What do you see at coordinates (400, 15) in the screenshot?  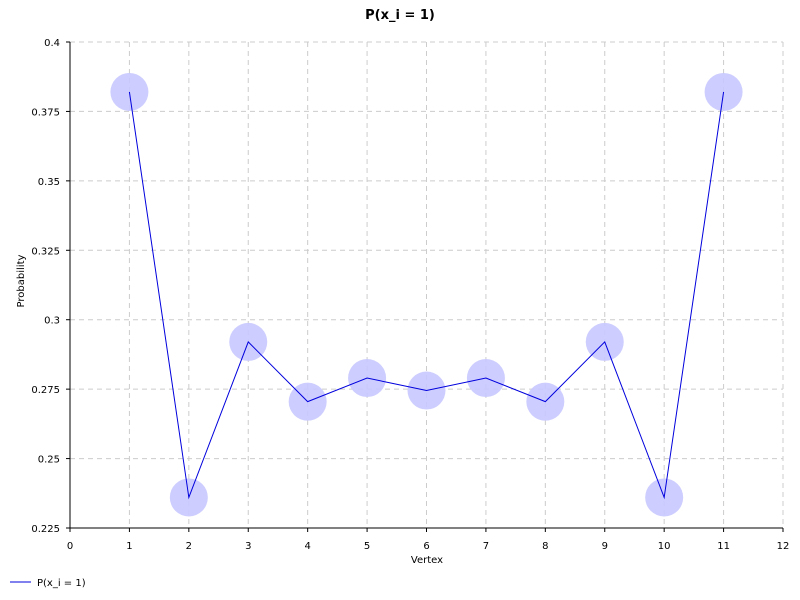 I see `chart-title: P(x_i = 1)` at bounding box center [400, 15].